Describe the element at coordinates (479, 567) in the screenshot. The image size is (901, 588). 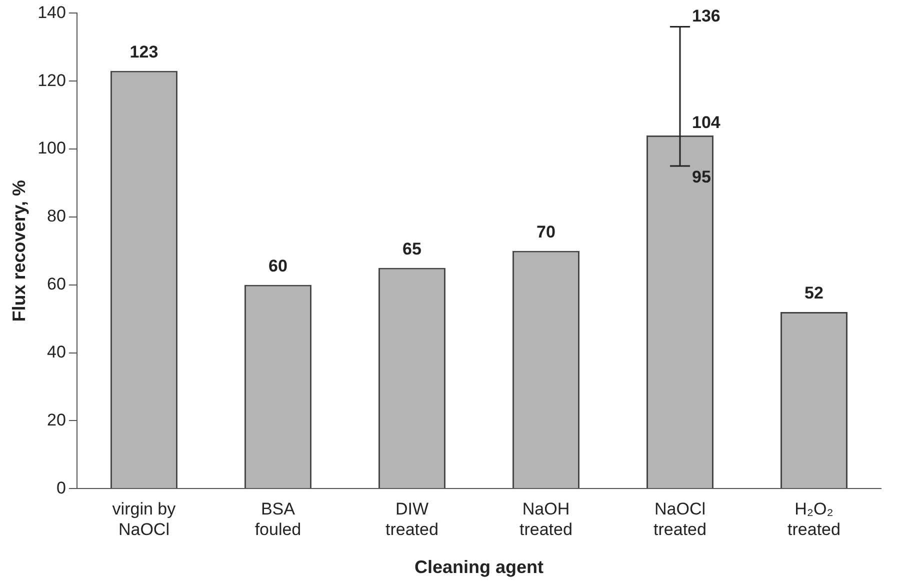
I see `x-axis-title: Cleaning agent` at that location.